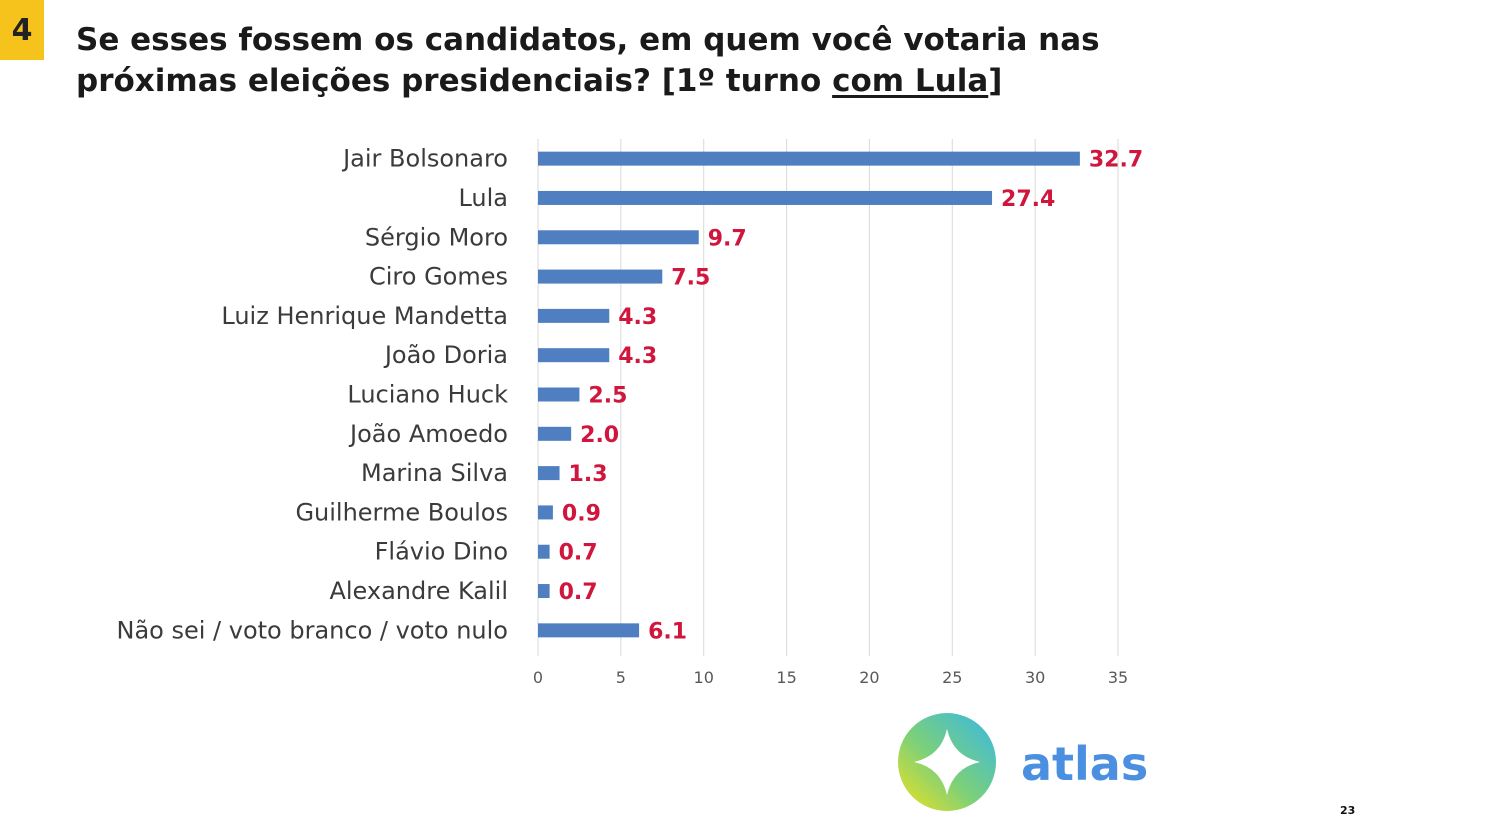 This screenshot has height=834, width=1500. What do you see at coordinates (947, 762) in the screenshot?
I see `logo-star-icon` at bounding box center [947, 762].